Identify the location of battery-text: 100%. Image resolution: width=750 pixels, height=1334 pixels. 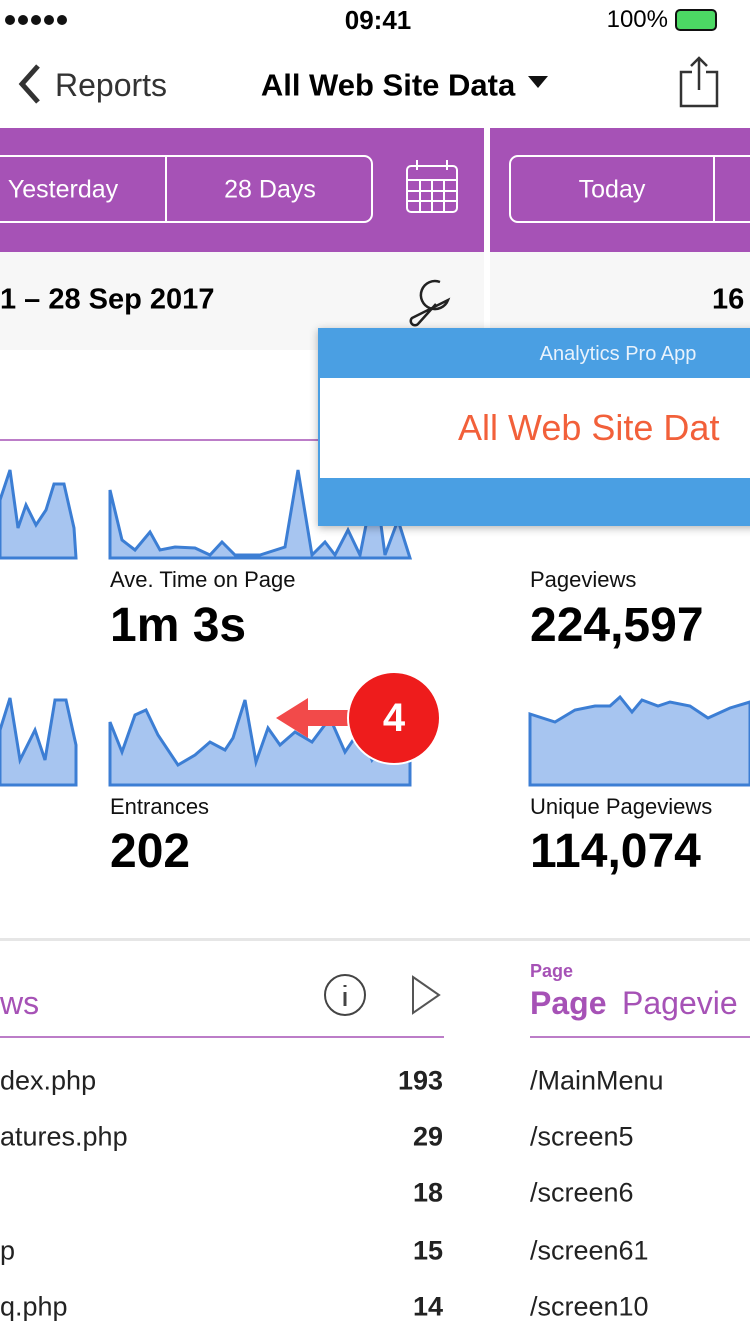
(637, 19).